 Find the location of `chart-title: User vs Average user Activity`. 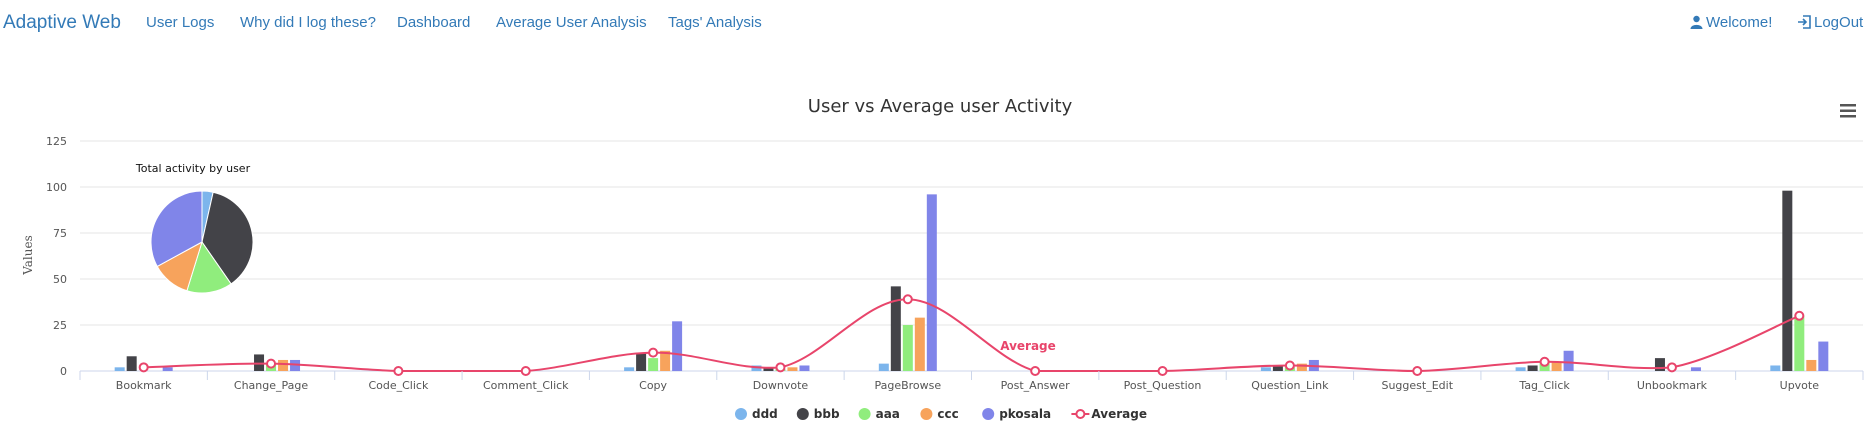

chart-title: User vs Average user Activity is located at coordinates (940, 106).